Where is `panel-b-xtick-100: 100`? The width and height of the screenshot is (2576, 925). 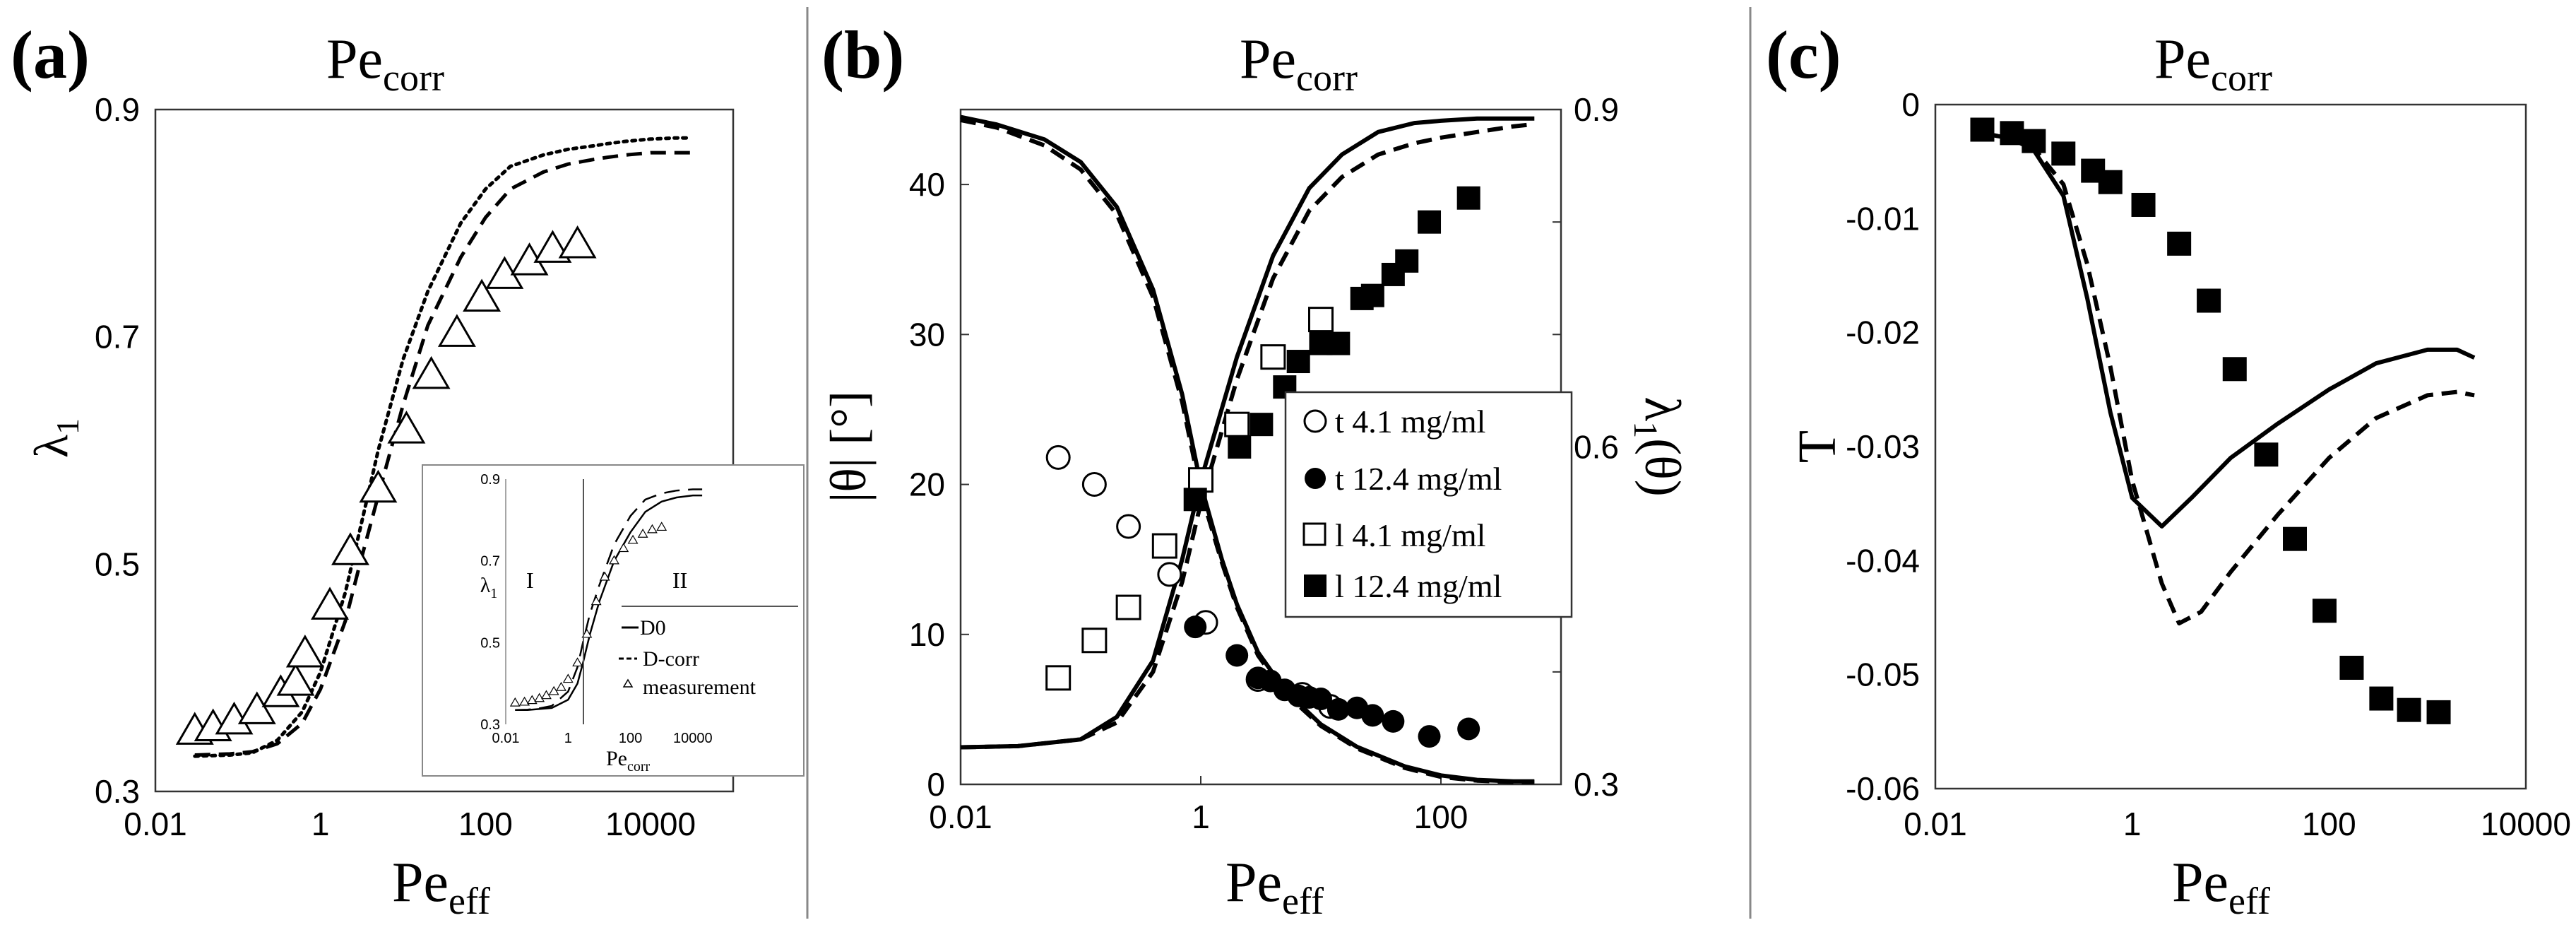
panel-b-xtick-100: 100 is located at coordinates (1441, 817).